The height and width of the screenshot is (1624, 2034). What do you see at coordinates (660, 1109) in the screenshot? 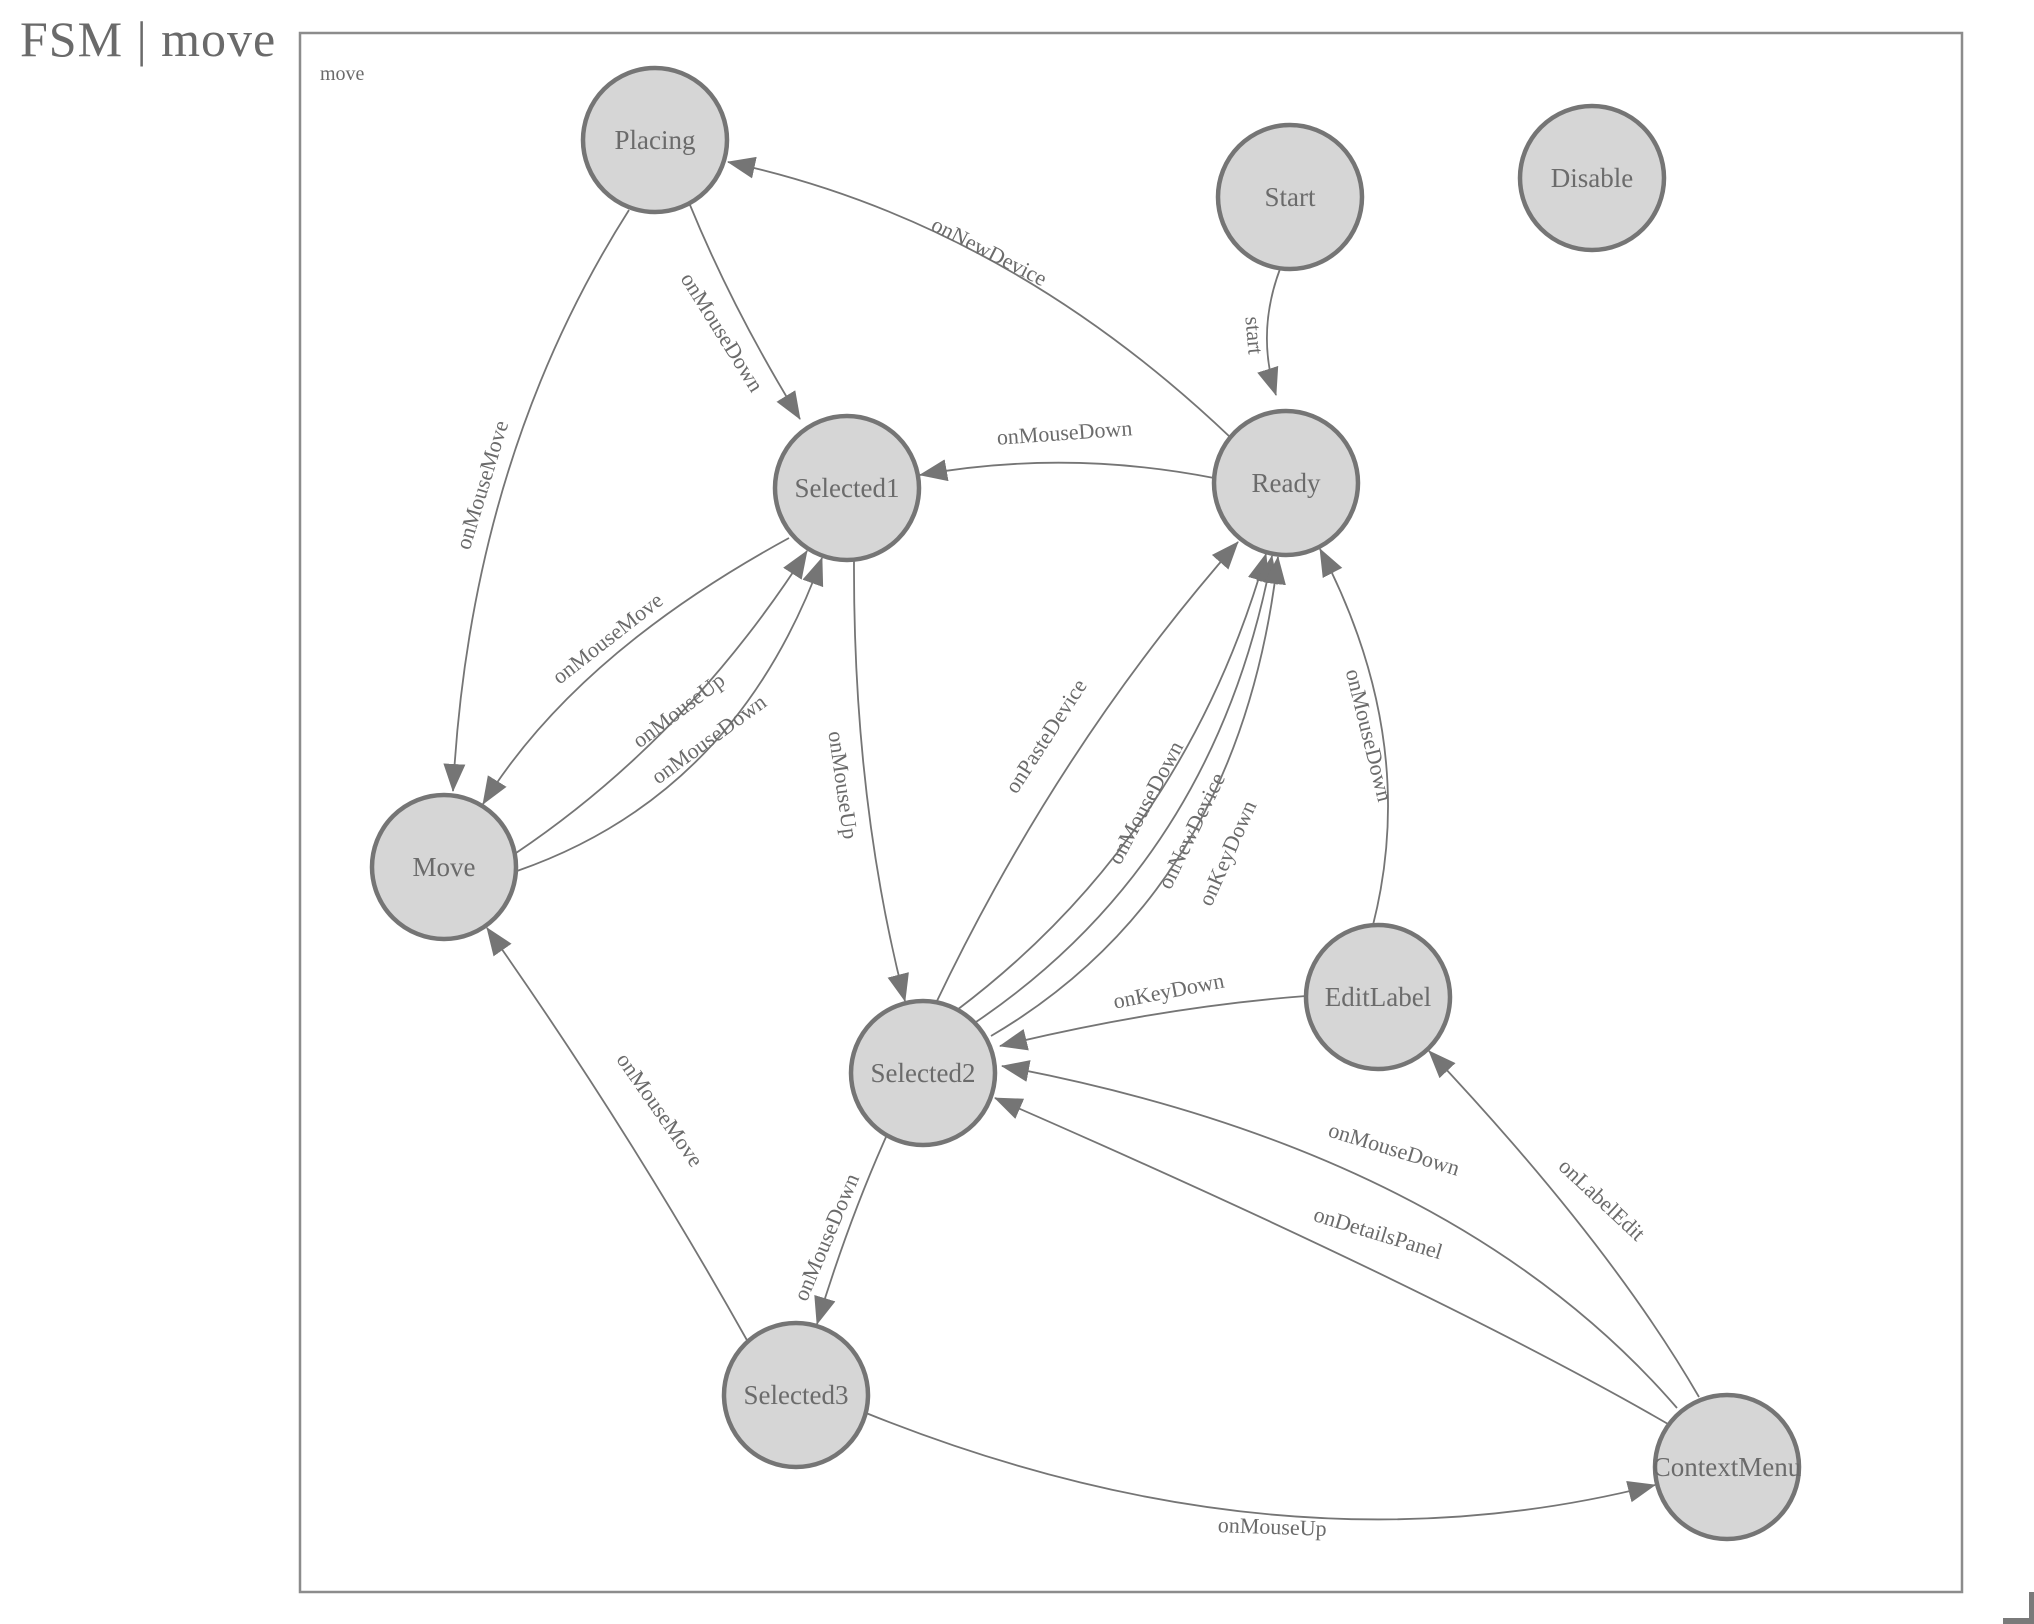
I see `edge-label-selected3-to-move: onMouseMove` at bounding box center [660, 1109].